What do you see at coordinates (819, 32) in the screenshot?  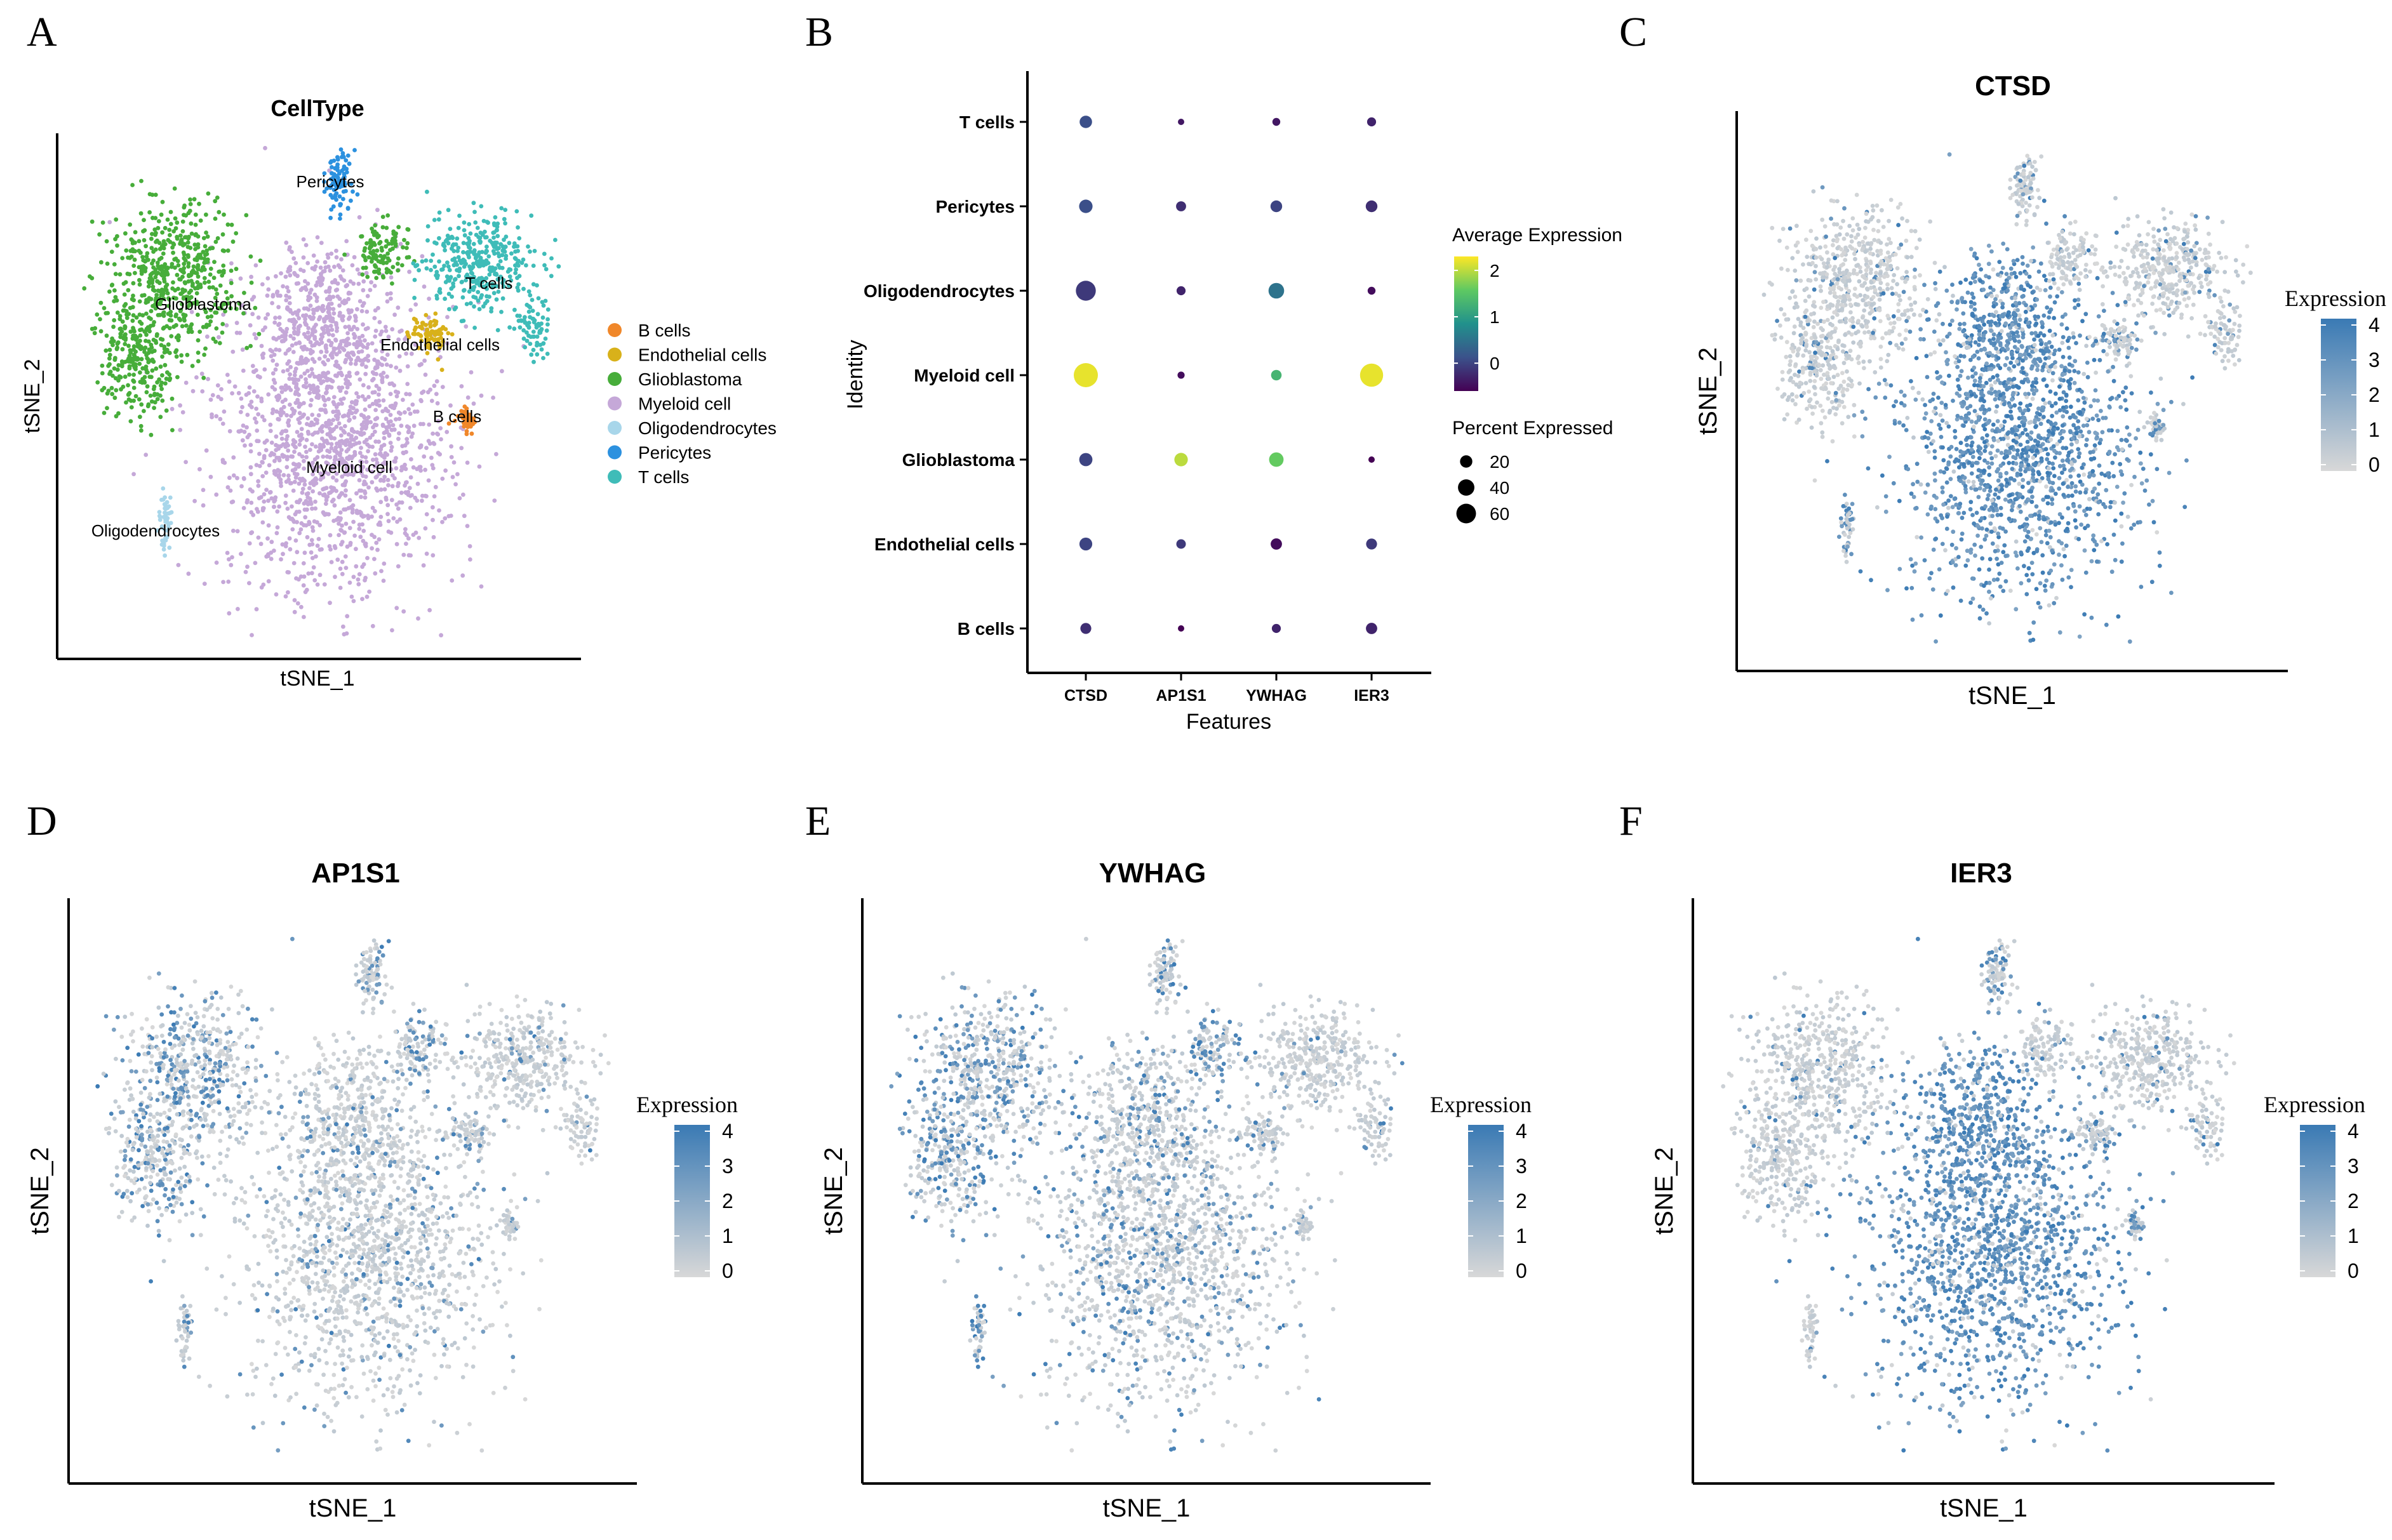 I see `panel-letter-b: B` at bounding box center [819, 32].